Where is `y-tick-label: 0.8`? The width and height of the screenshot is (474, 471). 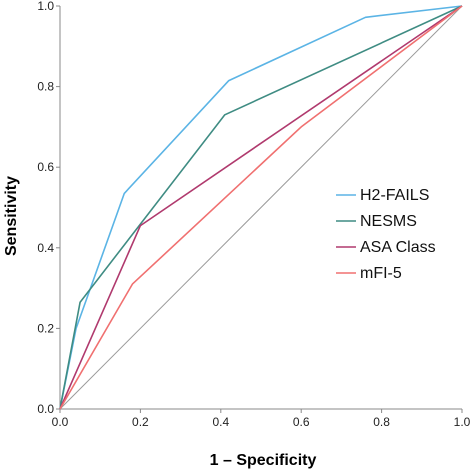 y-tick-label: 0.8 is located at coordinates (45, 87).